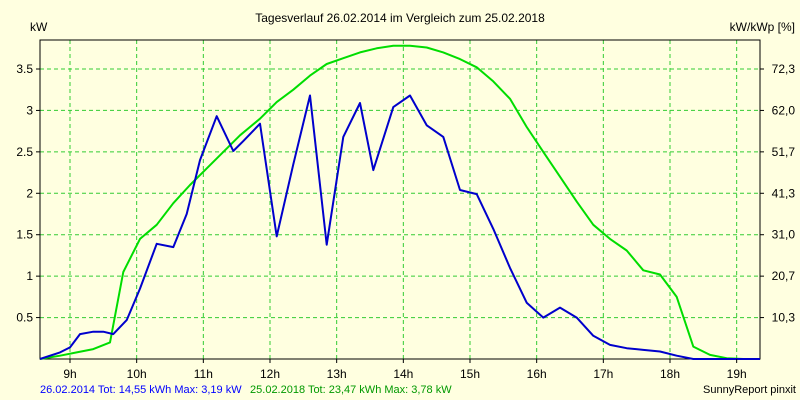 Image resolution: width=800 pixels, height=400 pixels. Describe the element at coordinates (470, 374) in the screenshot. I see `x-tick-label: 15h` at that location.